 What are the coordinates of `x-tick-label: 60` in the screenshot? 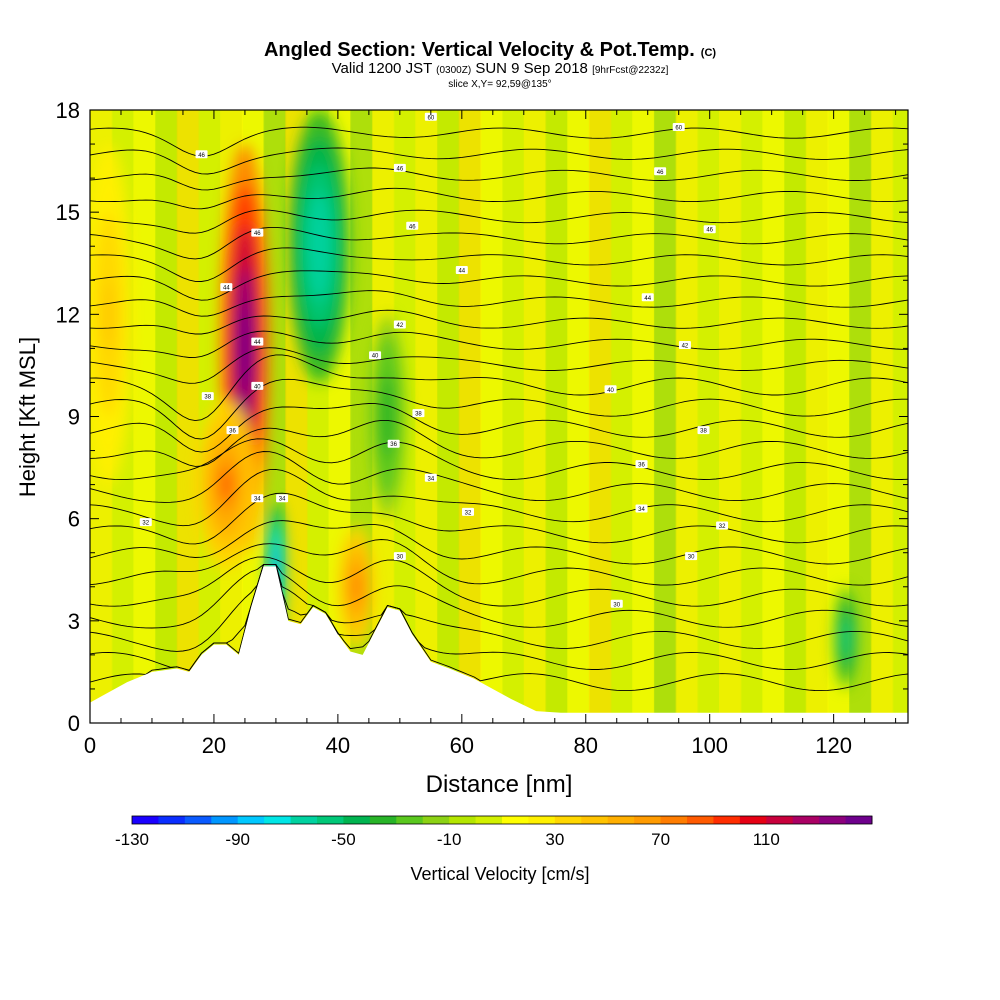 It's located at (462, 745).